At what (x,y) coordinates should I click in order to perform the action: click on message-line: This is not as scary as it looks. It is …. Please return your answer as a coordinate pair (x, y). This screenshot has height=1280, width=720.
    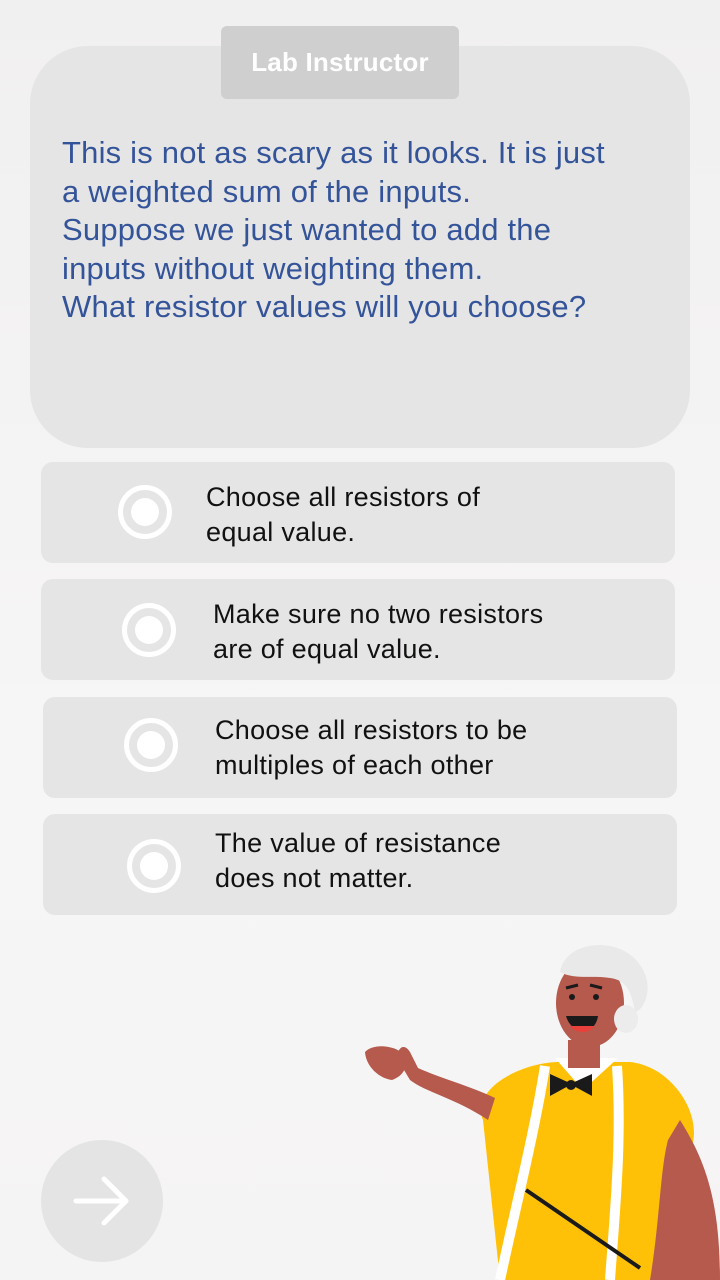
    Looking at the image, I should click on (333, 152).